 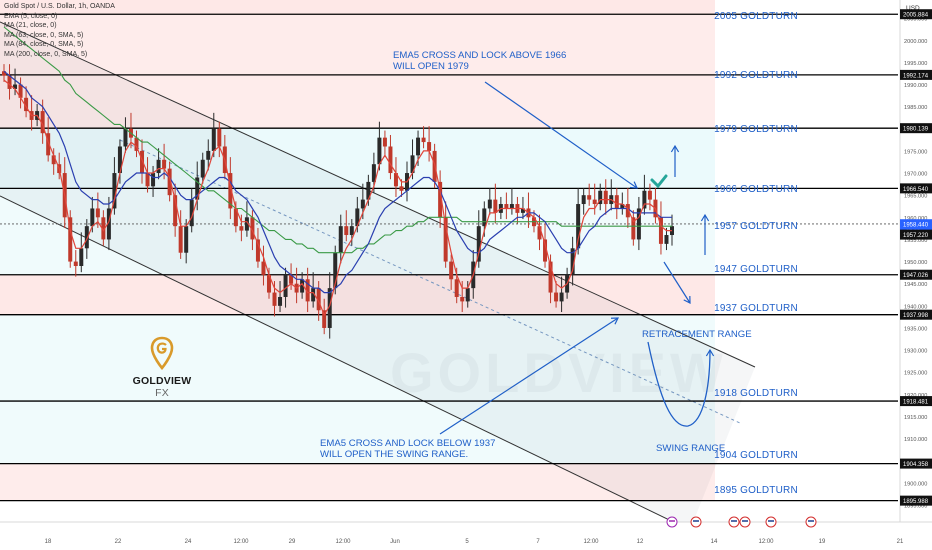 I want to click on arrow-down-1937, so click(x=677, y=282).